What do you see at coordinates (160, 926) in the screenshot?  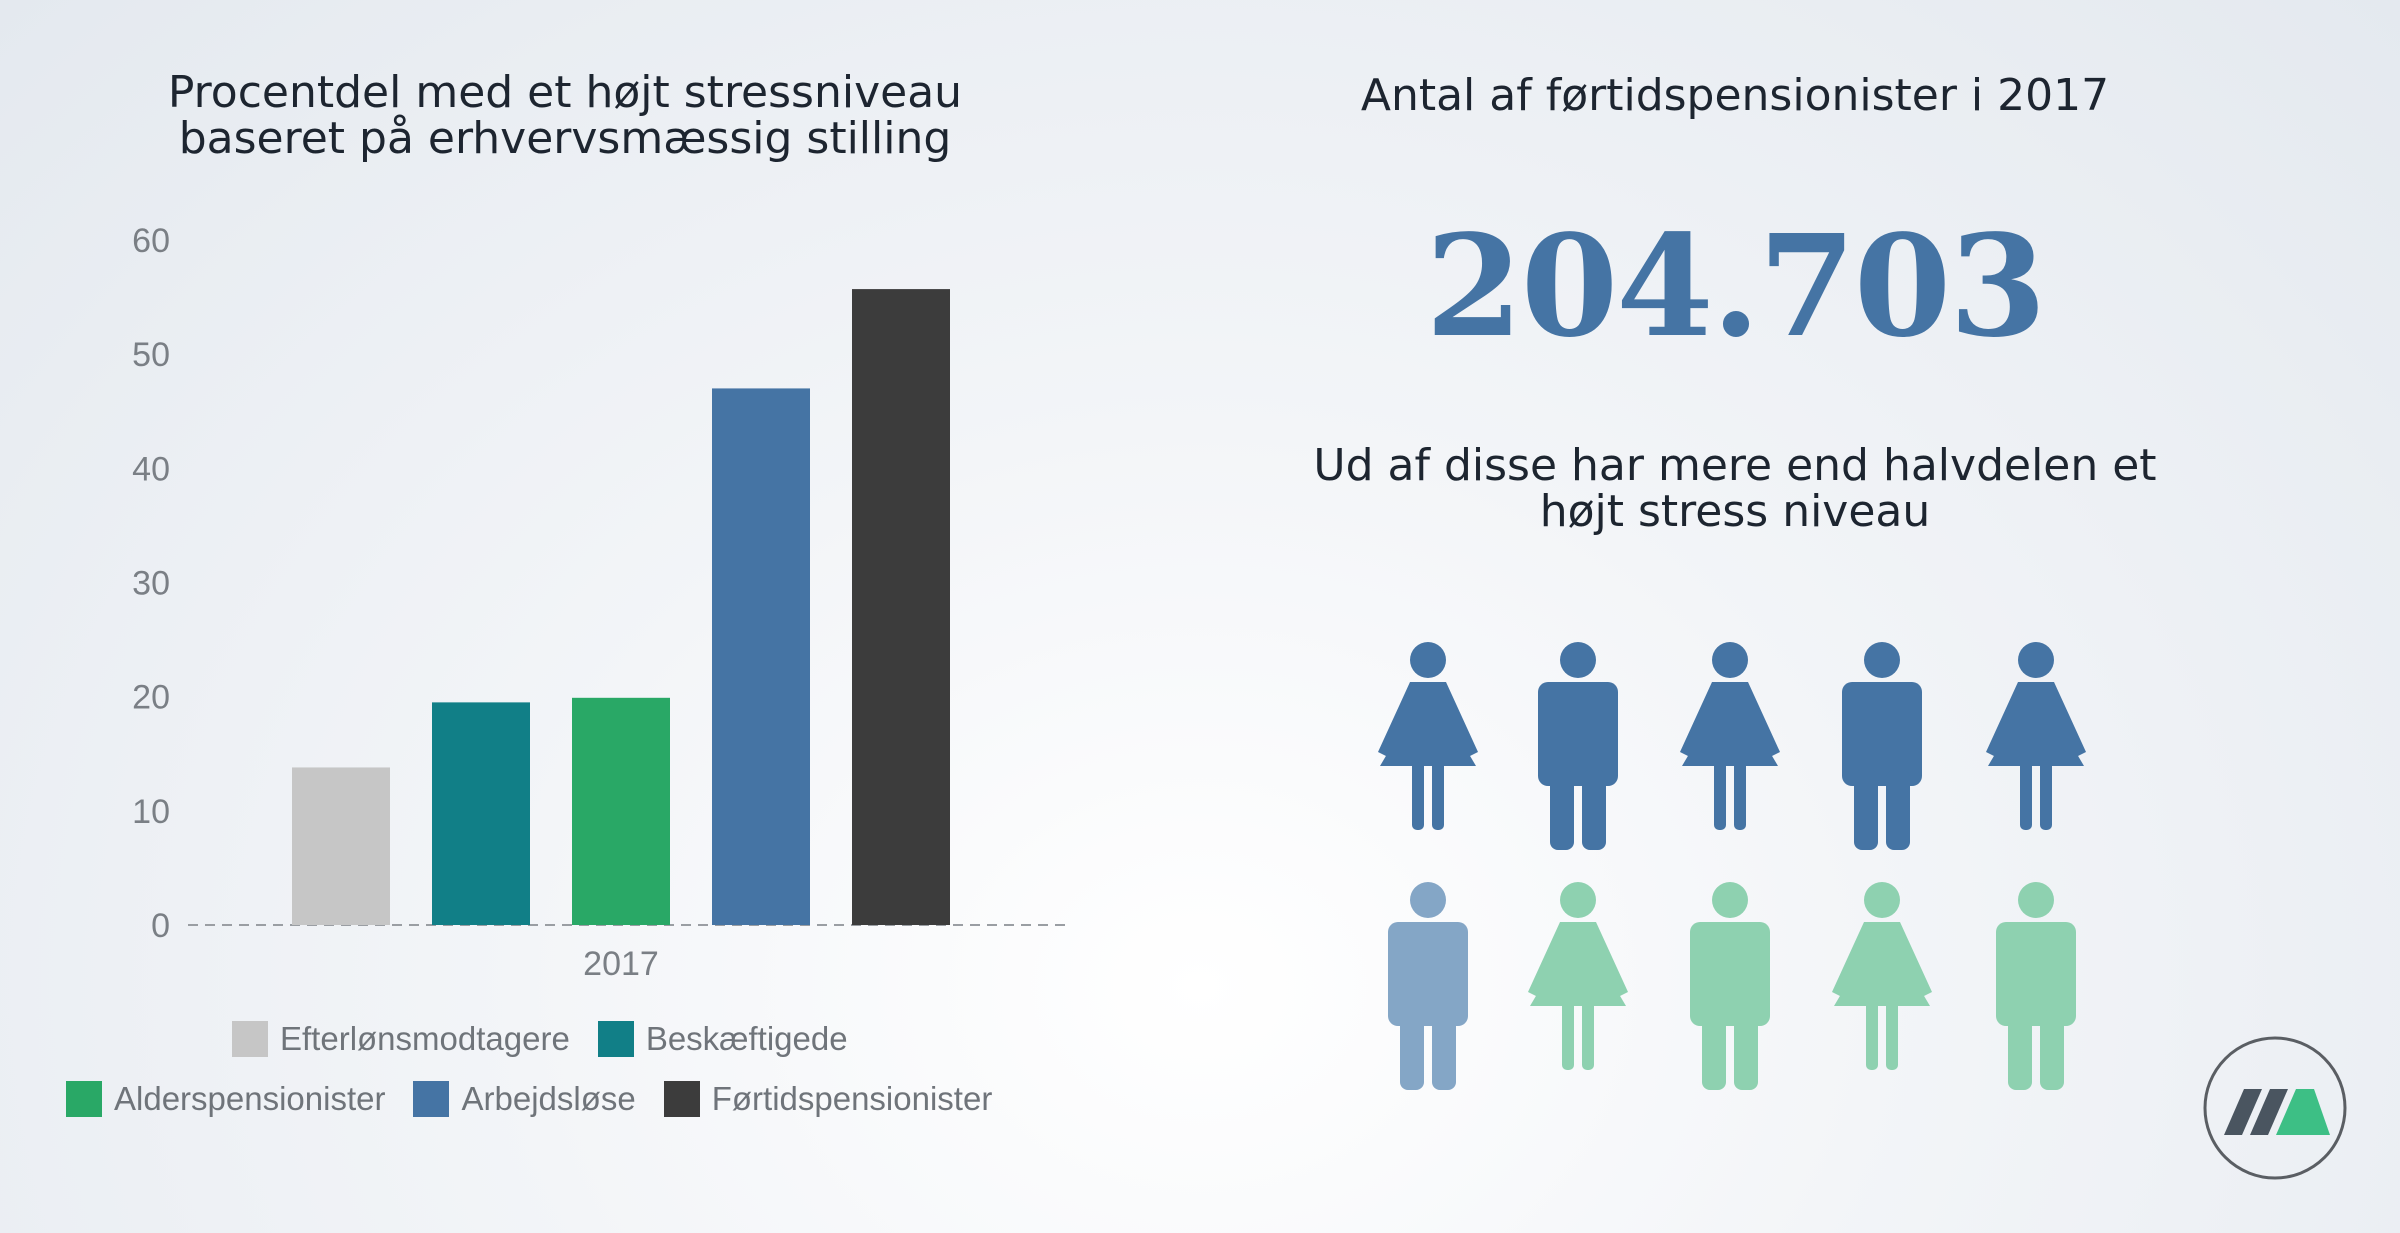 I see `y-tick-label: 0` at bounding box center [160, 926].